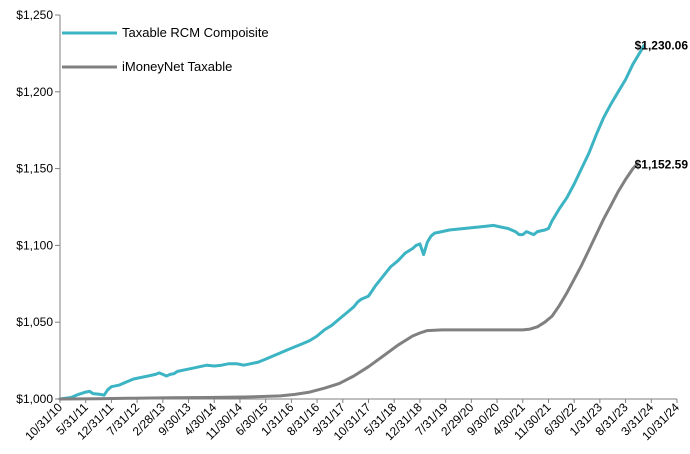  What do you see at coordinates (195, 32) in the screenshot?
I see `legend-label-0: Taxable RCM Compoisite` at bounding box center [195, 32].